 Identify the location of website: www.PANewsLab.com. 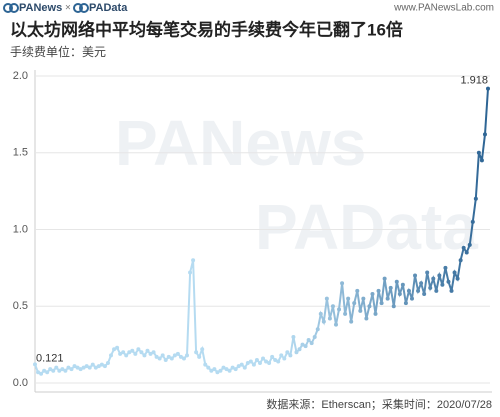
(443, 8).